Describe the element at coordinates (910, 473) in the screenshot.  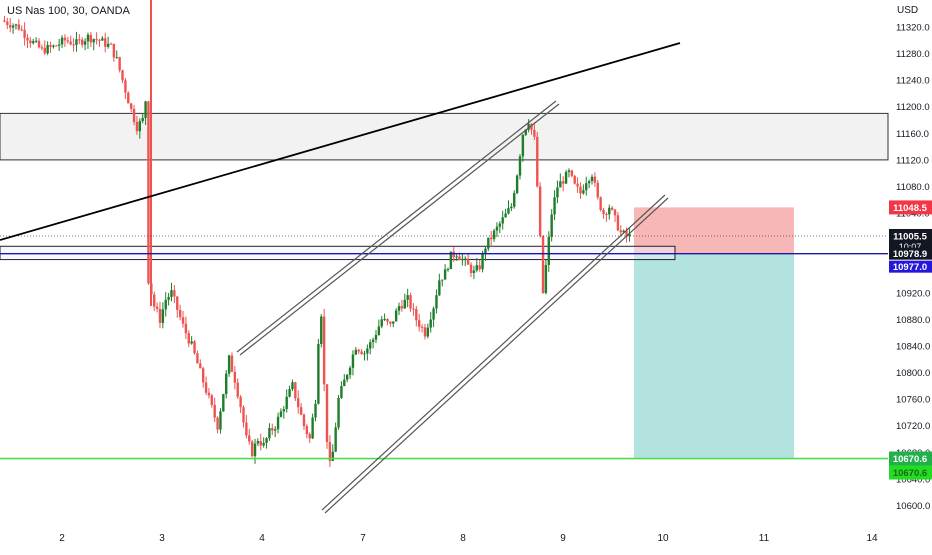
I see `target-price-label-2: 10670.6` at that location.